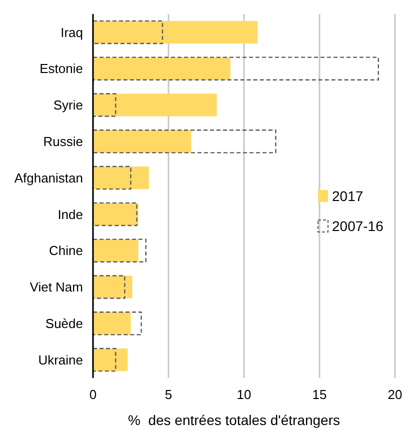 This screenshot has width=411, height=432. What do you see at coordinates (70, 214) in the screenshot?
I see `y-tick-label: Inde` at bounding box center [70, 214].